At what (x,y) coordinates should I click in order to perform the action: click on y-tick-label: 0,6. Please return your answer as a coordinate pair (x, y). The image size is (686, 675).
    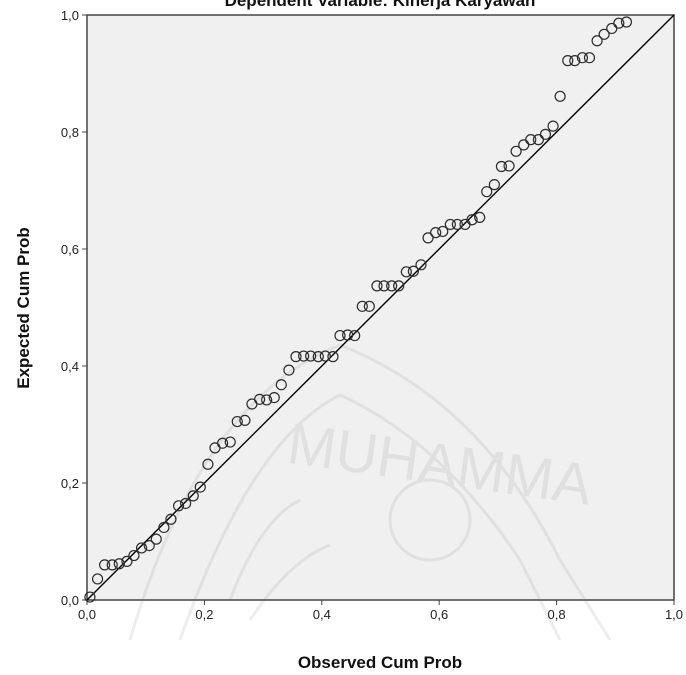
    Looking at the image, I should click on (70, 249).